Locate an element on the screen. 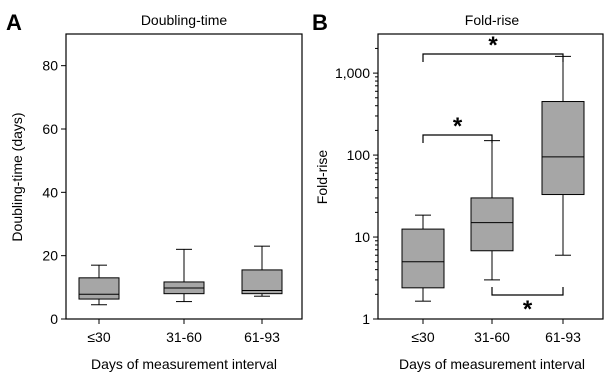 The height and width of the screenshot is (376, 607). panel-a-x-axis-label: Days of measurement interval is located at coordinates (184, 364).